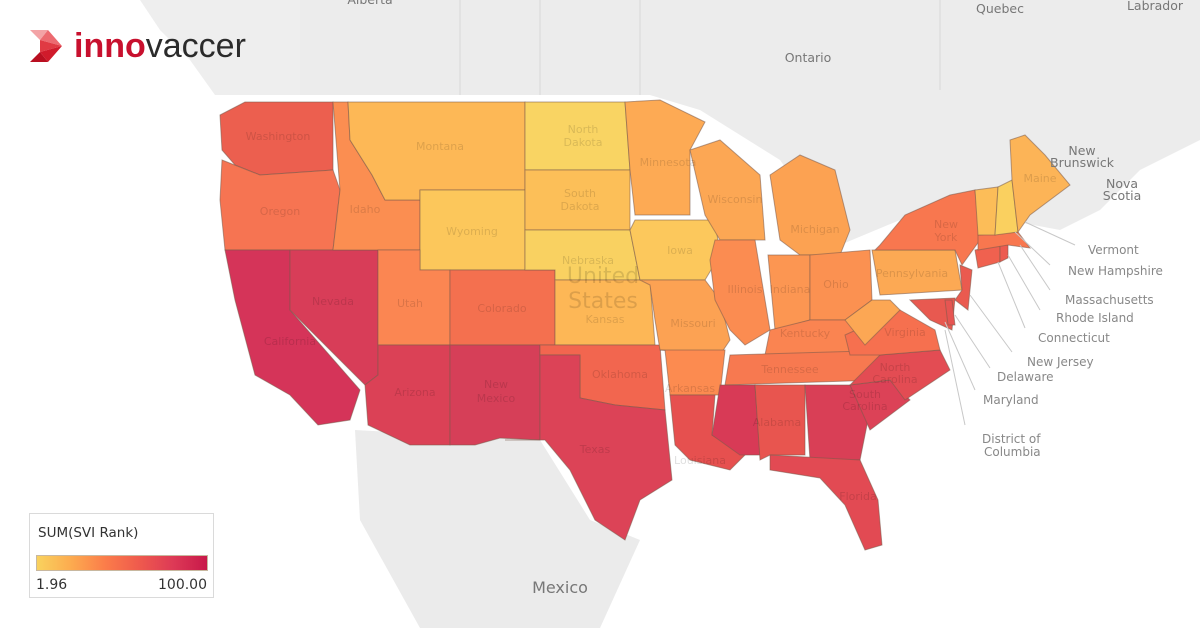  I want to click on svg-text: Oregon, so click(280, 211).